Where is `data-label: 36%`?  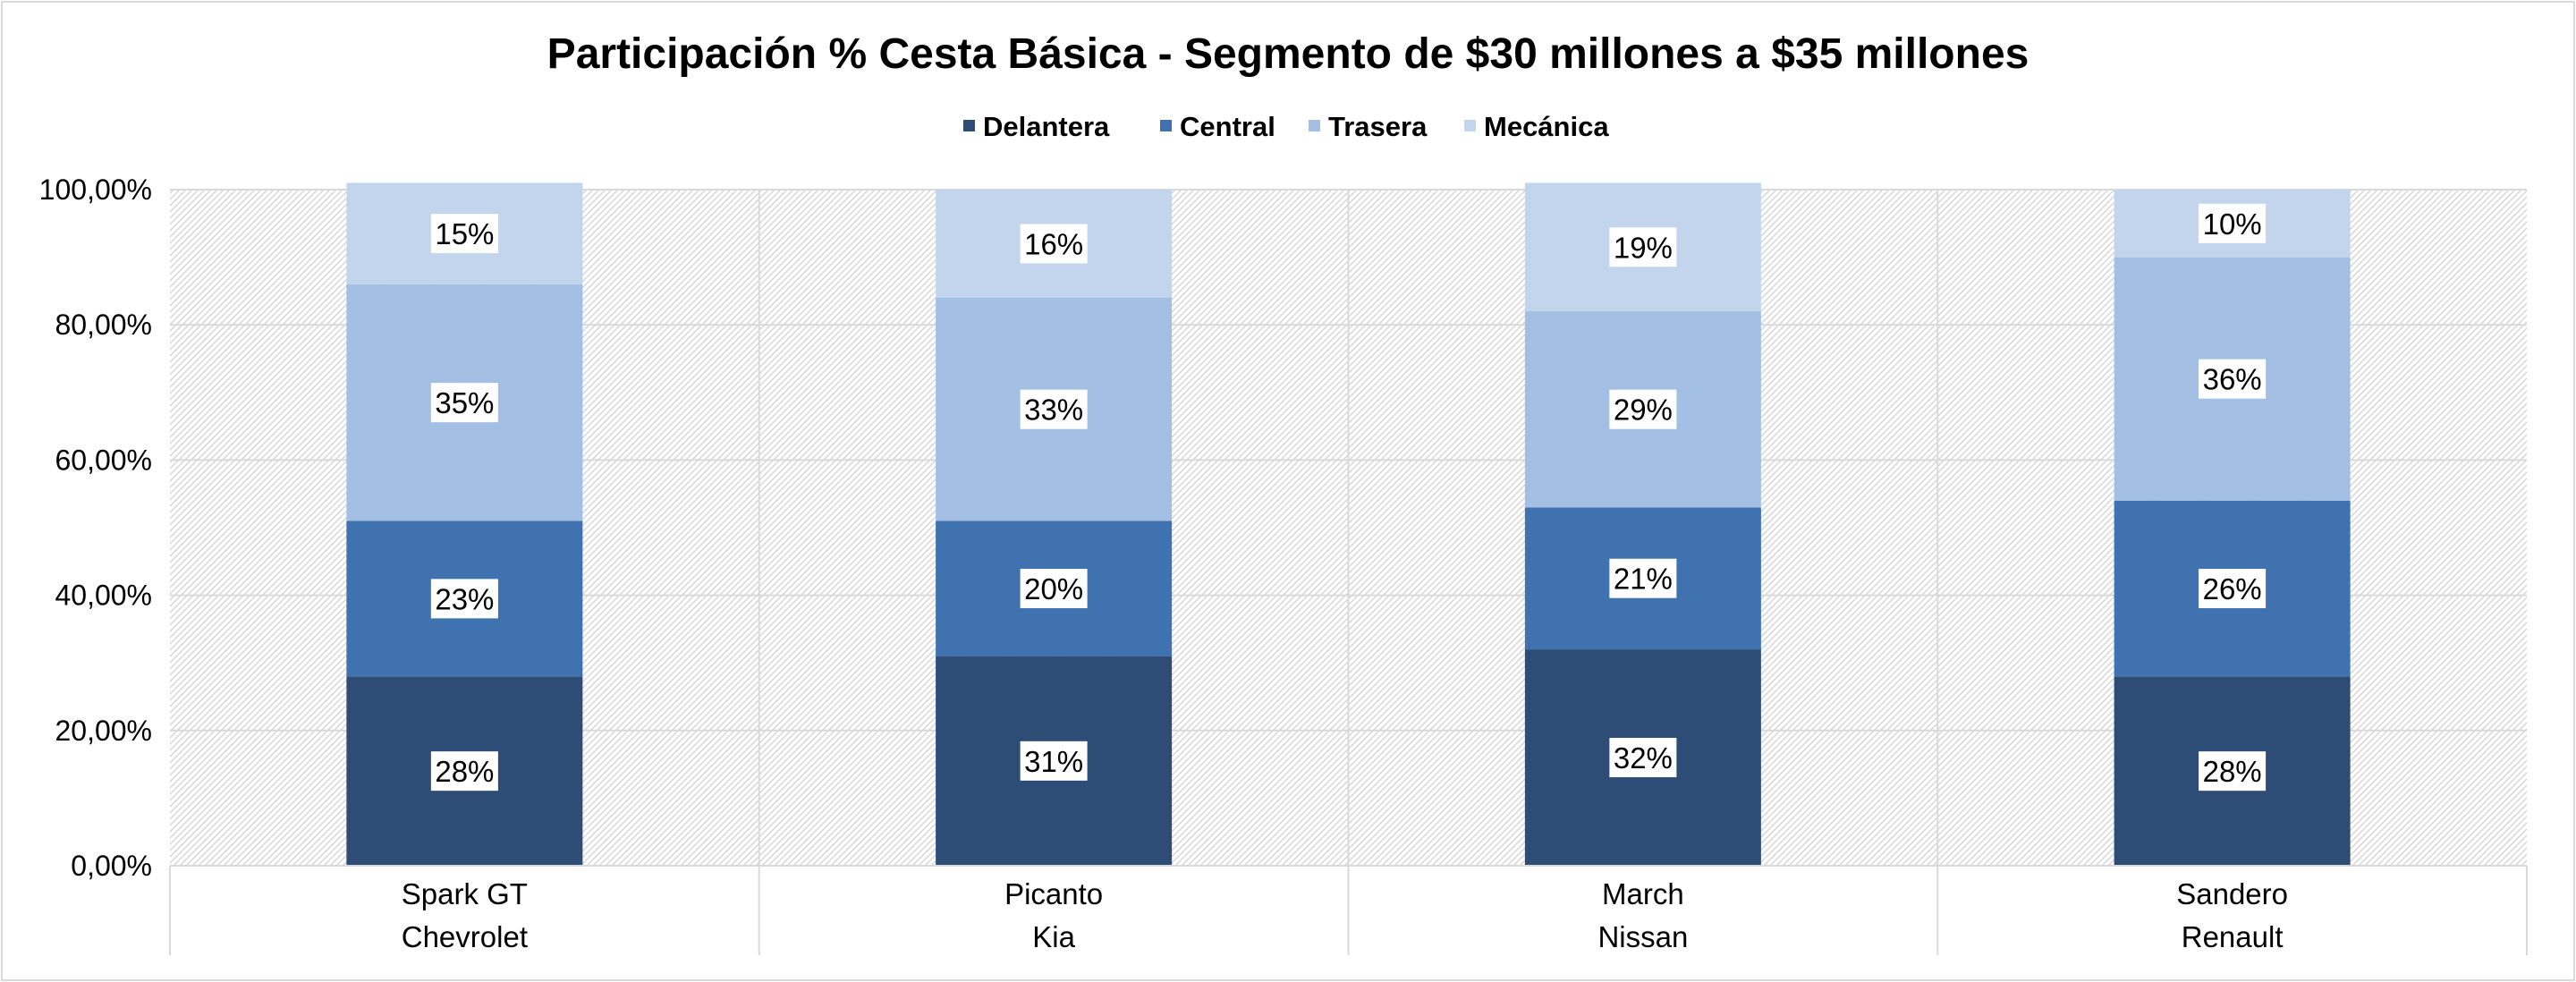
data-label: 36% is located at coordinates (2232, 379).